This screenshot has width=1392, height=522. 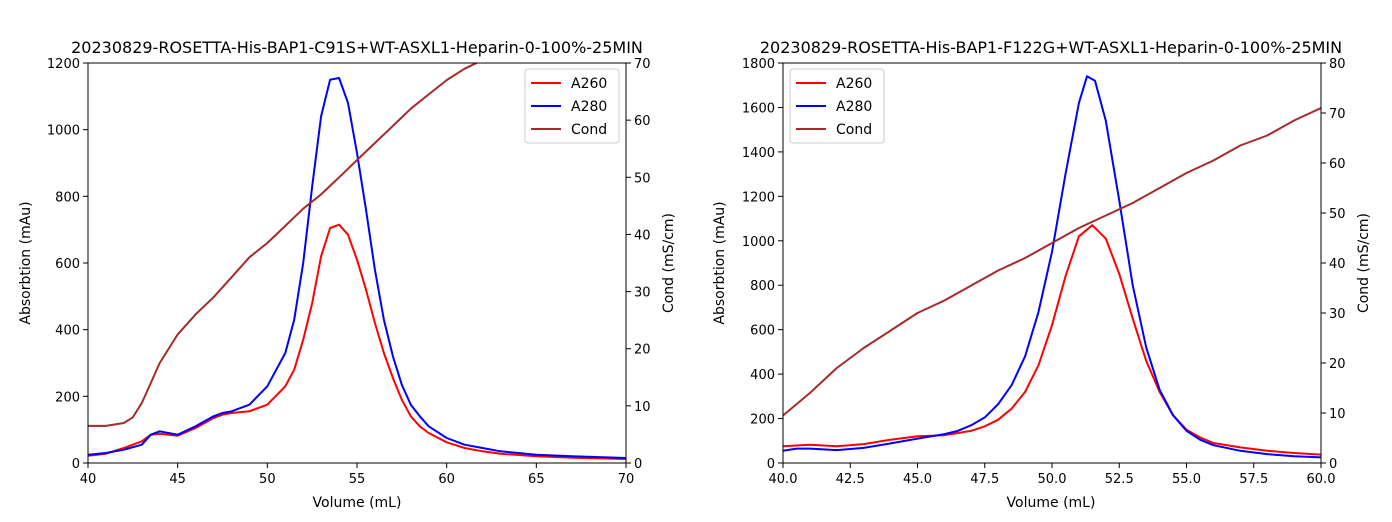 What do you see at coordinates (626, 479) in the screenshot?
I see `x-tick-label: 70` at bounding box center [626, 479].